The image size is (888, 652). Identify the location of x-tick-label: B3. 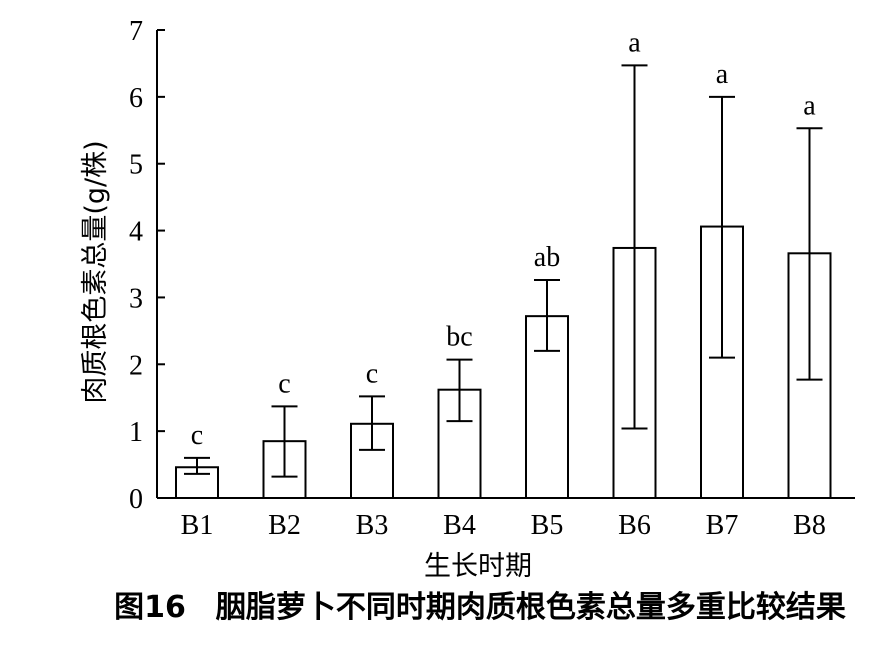
(372, 525).